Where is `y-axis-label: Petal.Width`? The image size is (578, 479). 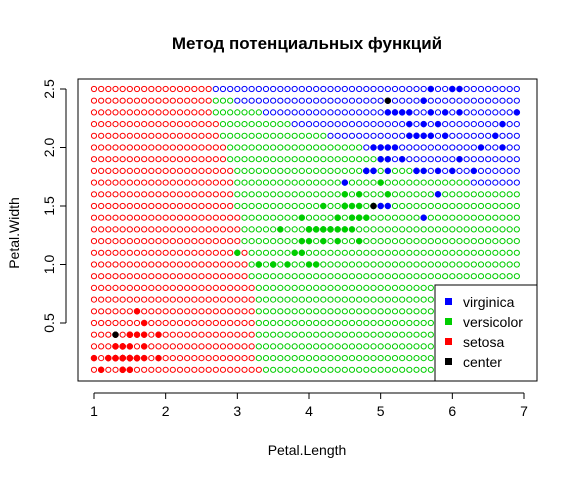 y-axis-label: Petal.Width is located at coordinates (14, 233).